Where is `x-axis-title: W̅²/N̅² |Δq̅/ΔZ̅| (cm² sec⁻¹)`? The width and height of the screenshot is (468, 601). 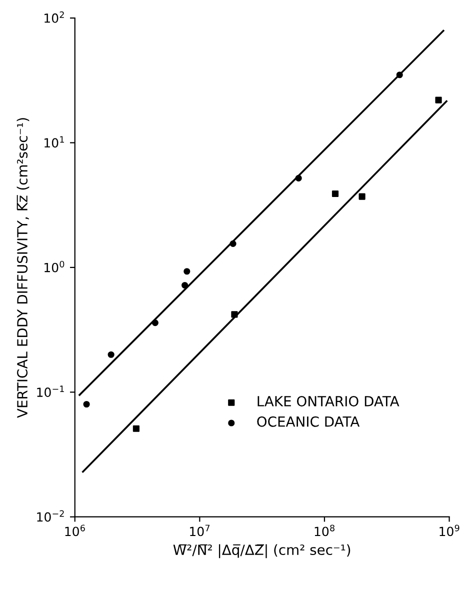
x-axis-title: W̅²/N̅² |Δq̅/ΔZ̅| (cm² sec⁻¹) is located at coordinates (261, 551).